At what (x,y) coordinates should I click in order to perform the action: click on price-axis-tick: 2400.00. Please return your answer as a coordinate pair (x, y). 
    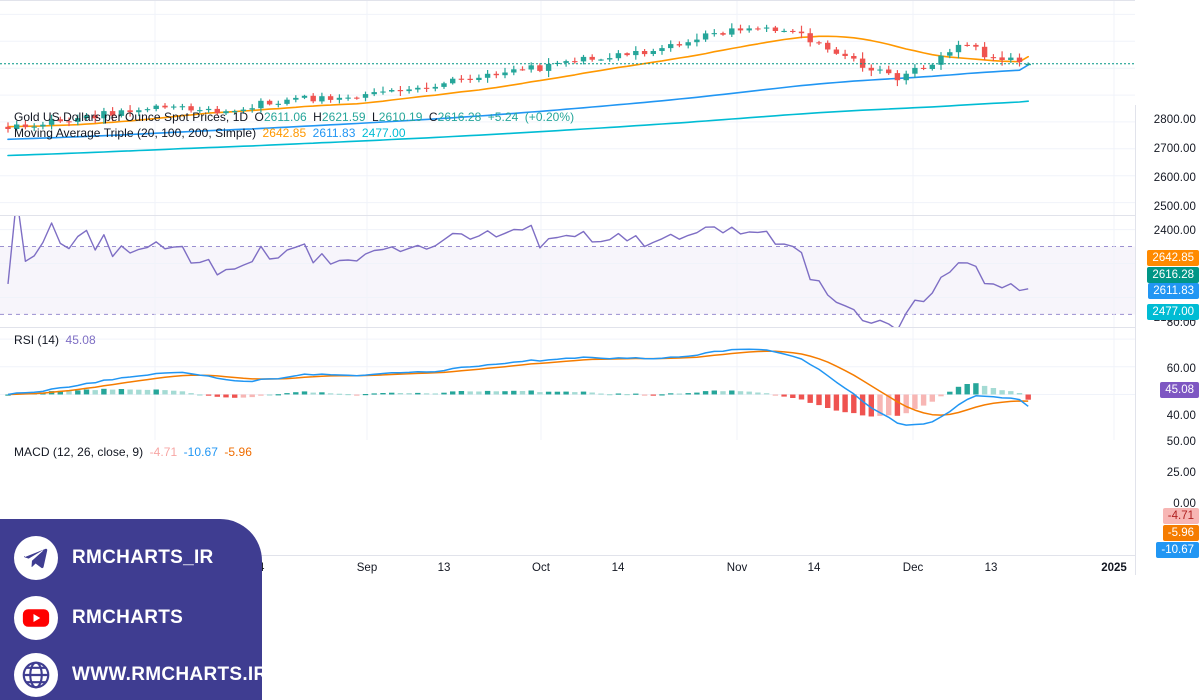
    Looking at the image, I should click on (1174, 231).